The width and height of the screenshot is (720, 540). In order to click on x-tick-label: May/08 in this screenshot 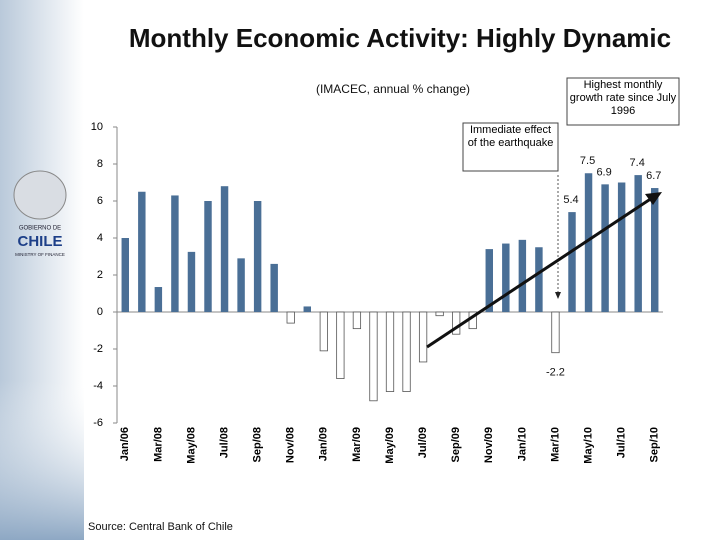, I will do `click(191, 445)`.